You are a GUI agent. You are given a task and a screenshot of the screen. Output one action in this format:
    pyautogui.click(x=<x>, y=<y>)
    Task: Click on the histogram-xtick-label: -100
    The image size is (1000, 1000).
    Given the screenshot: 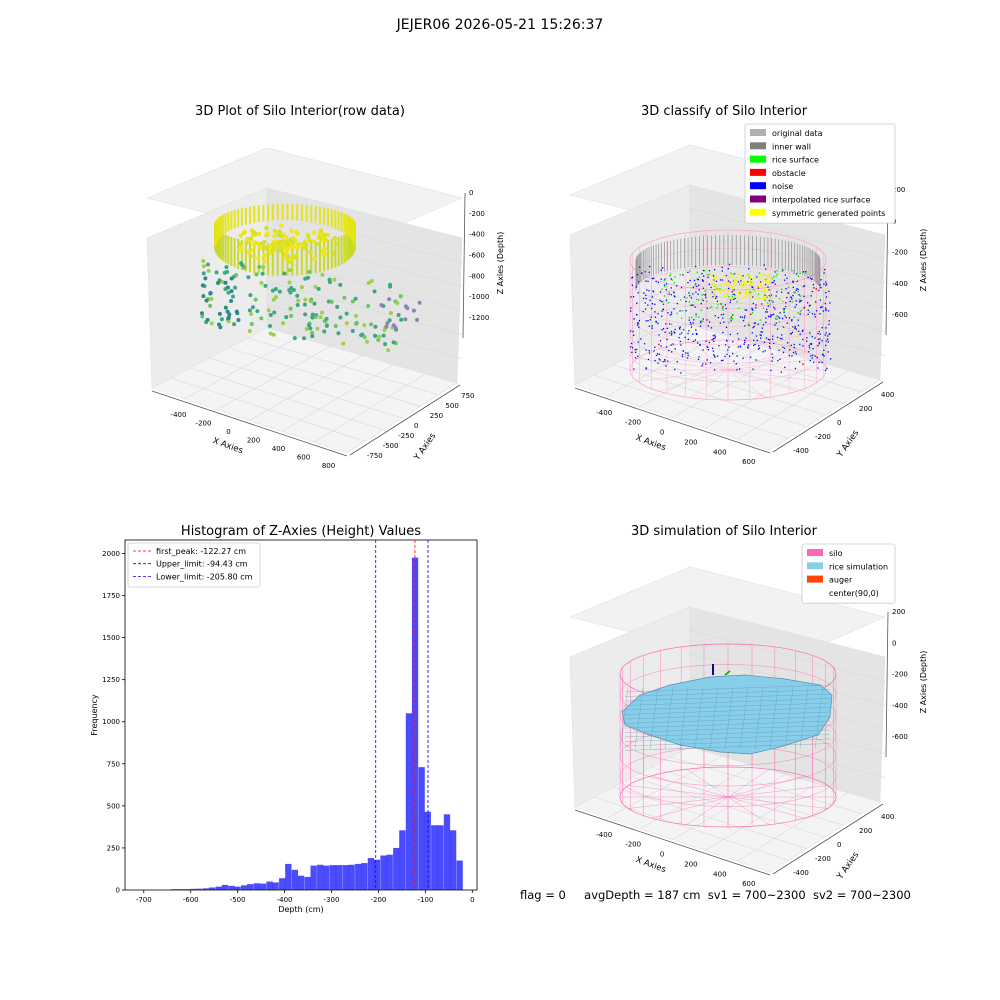 What is the action you would take?
    pyautogui.click(x=425, y=900)
    